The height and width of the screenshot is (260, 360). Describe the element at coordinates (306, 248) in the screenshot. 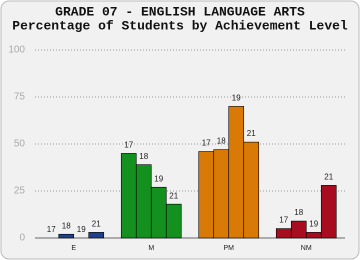

I see `x-tick-label: NM` at that location.